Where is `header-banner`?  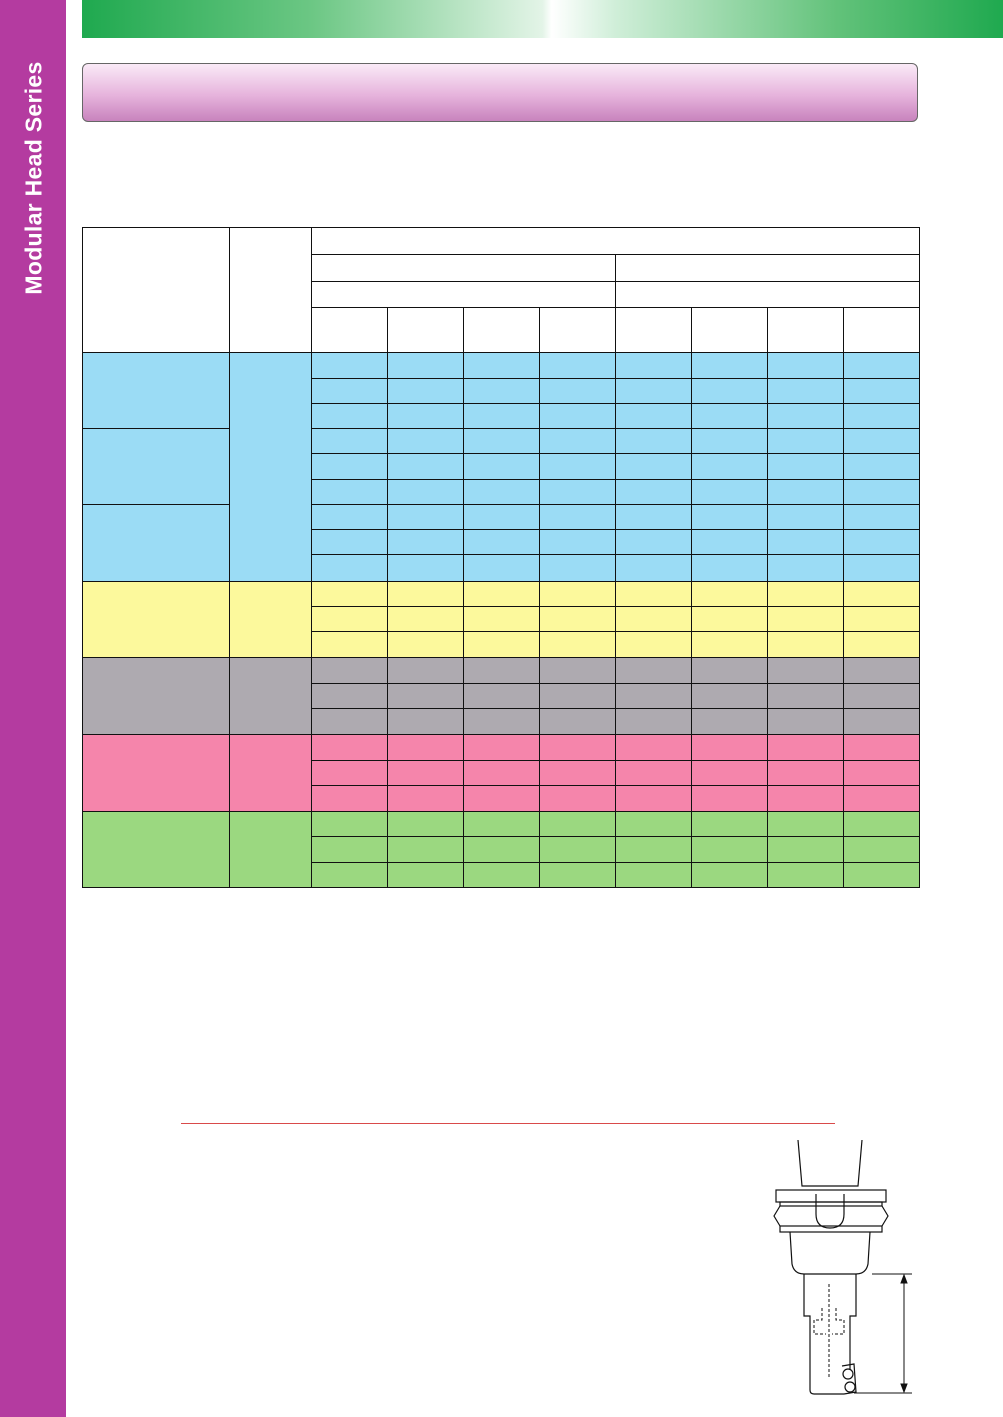
header-banner is located at coordinates (500, 92).